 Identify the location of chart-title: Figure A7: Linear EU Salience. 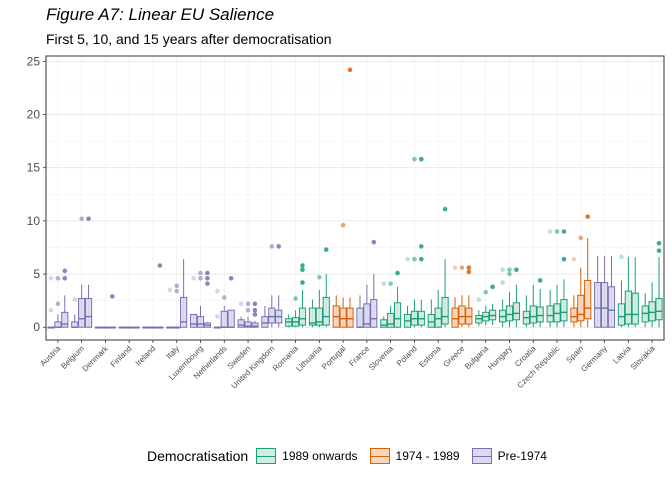
(160, 14).